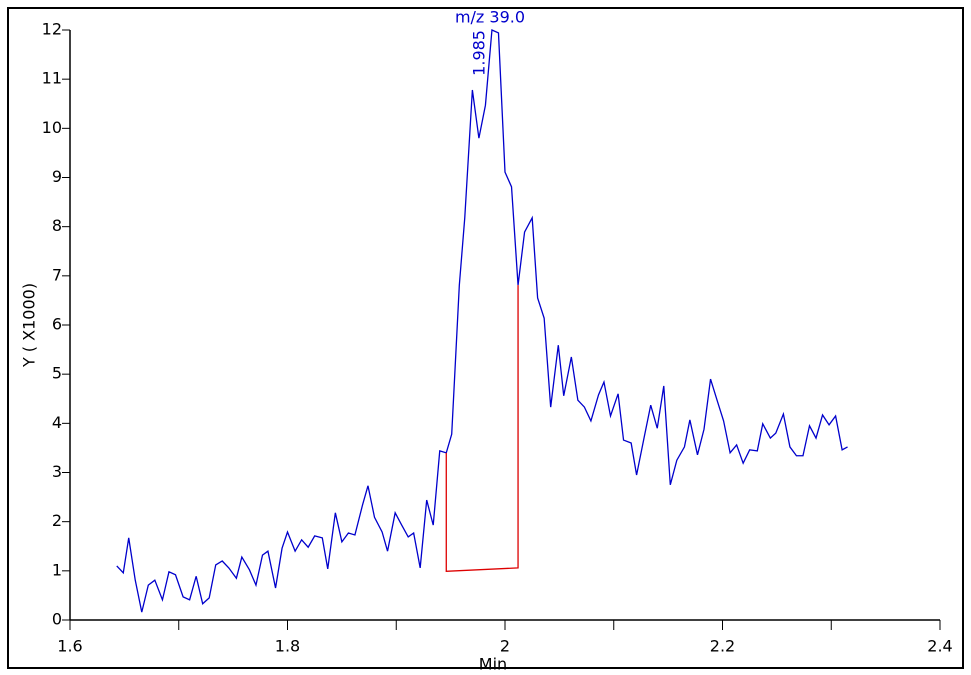  Describe the element at coordinates (57, 324) in the screenshot. I see `y-tick-label: 6` at that location.